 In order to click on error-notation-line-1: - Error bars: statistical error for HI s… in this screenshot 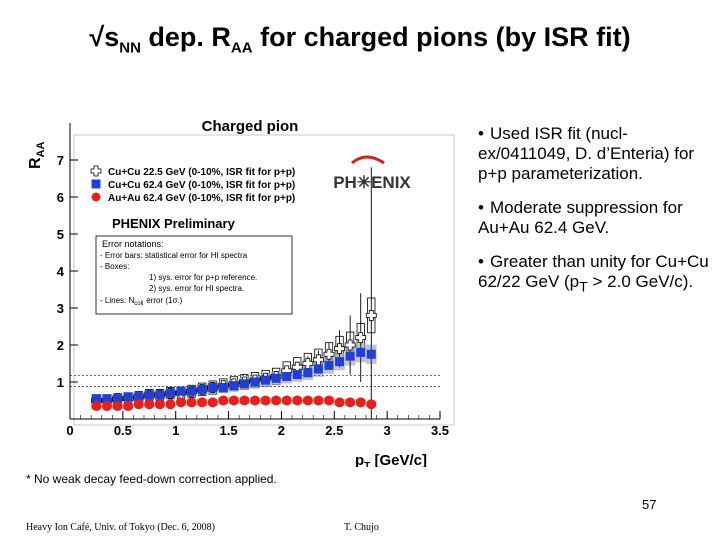, I will do `click(174, 255)`.